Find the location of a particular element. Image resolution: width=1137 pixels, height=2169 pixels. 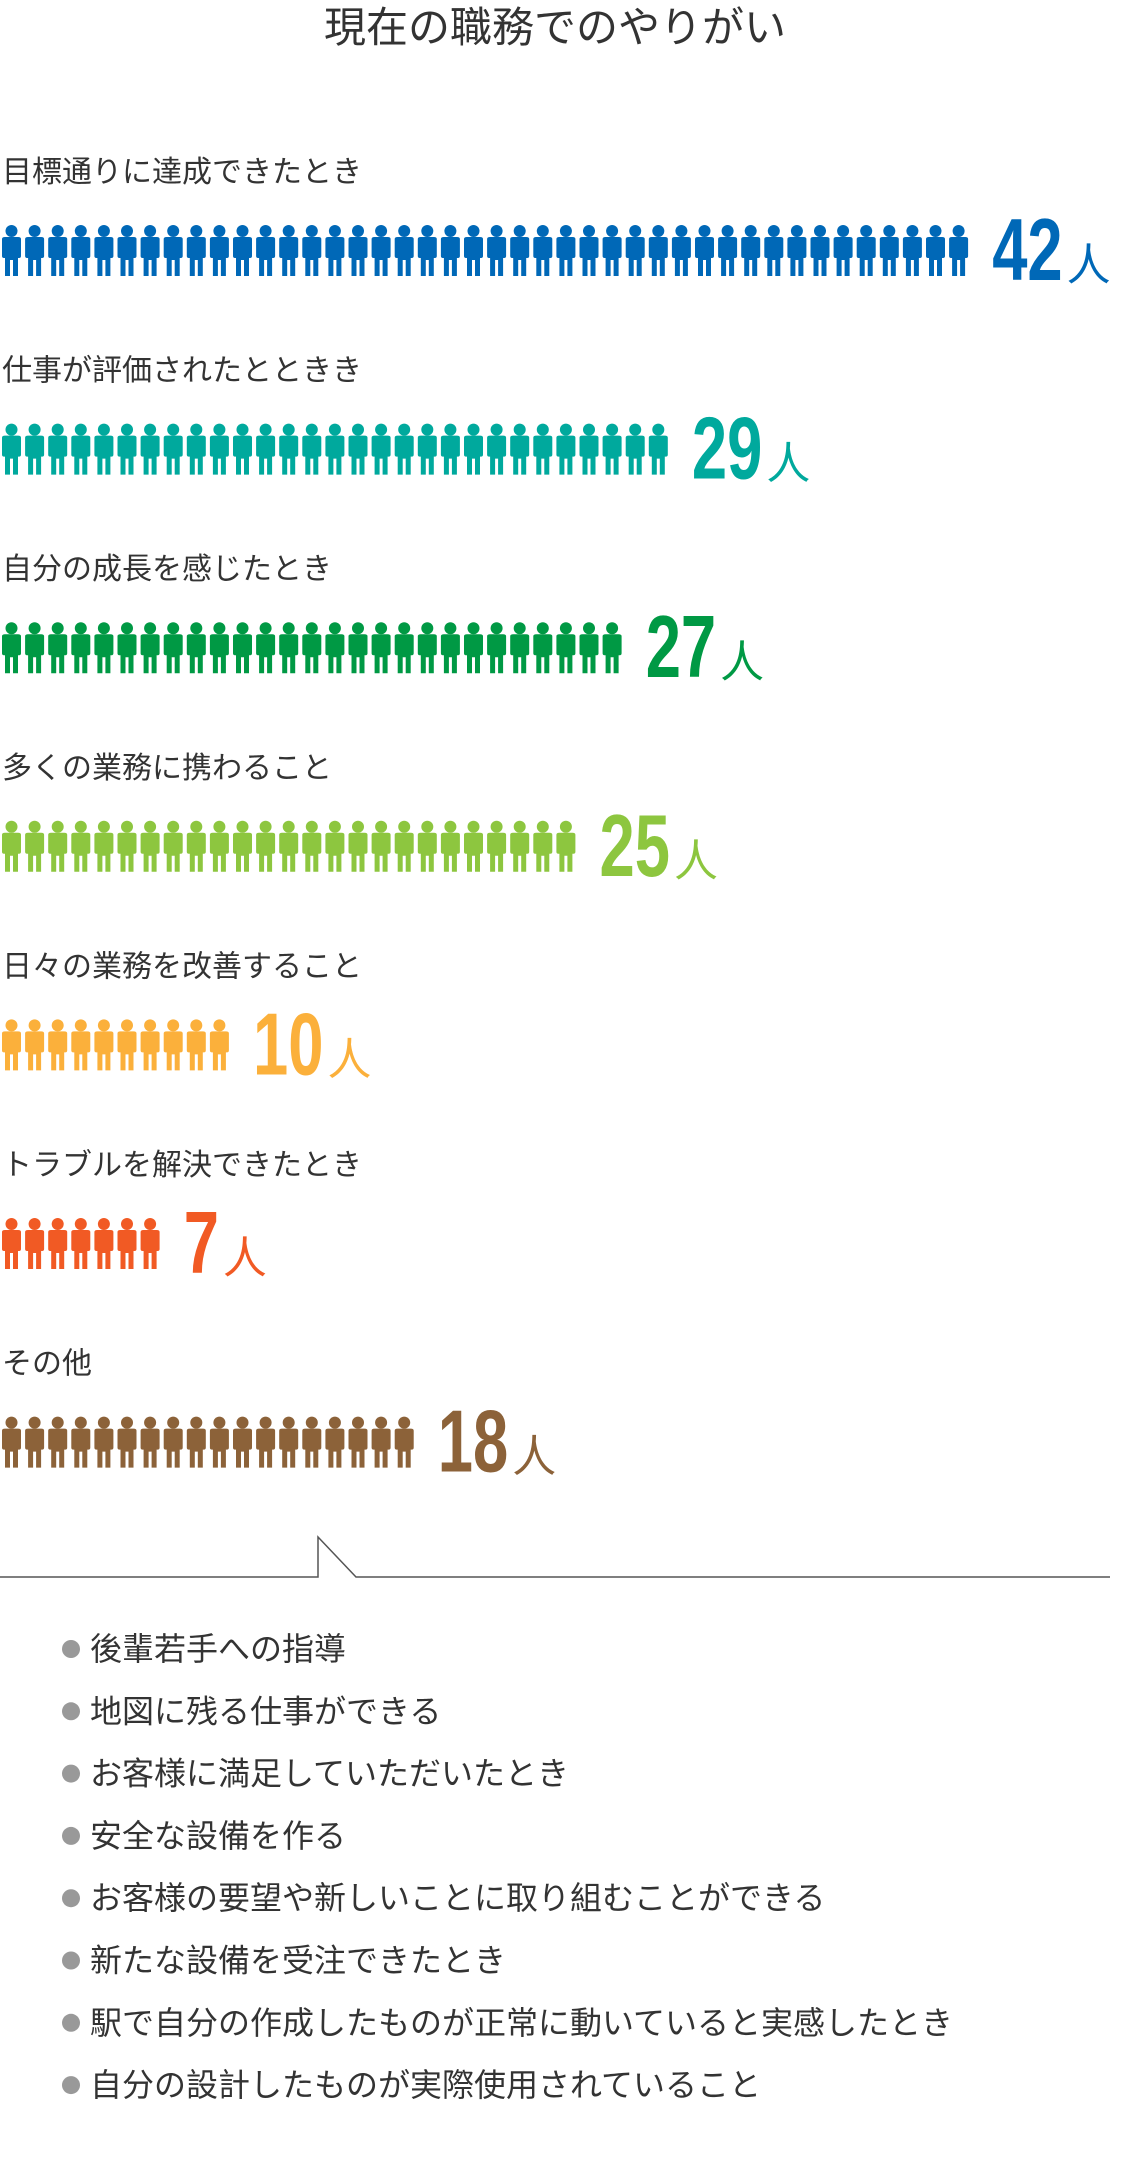

value-group: 25 is located at coordinates (635, 847).